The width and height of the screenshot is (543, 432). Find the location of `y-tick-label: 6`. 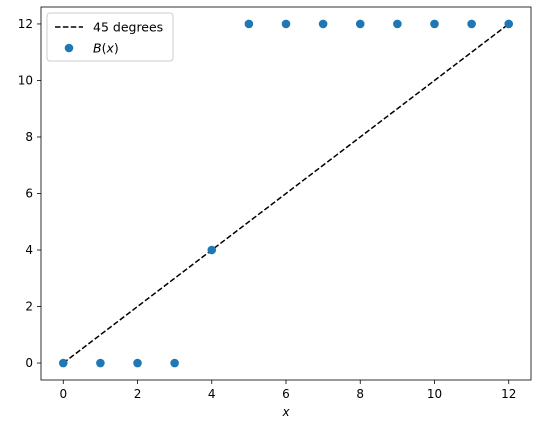

y-tick-label: 6 is located at coordinates (29, 194).